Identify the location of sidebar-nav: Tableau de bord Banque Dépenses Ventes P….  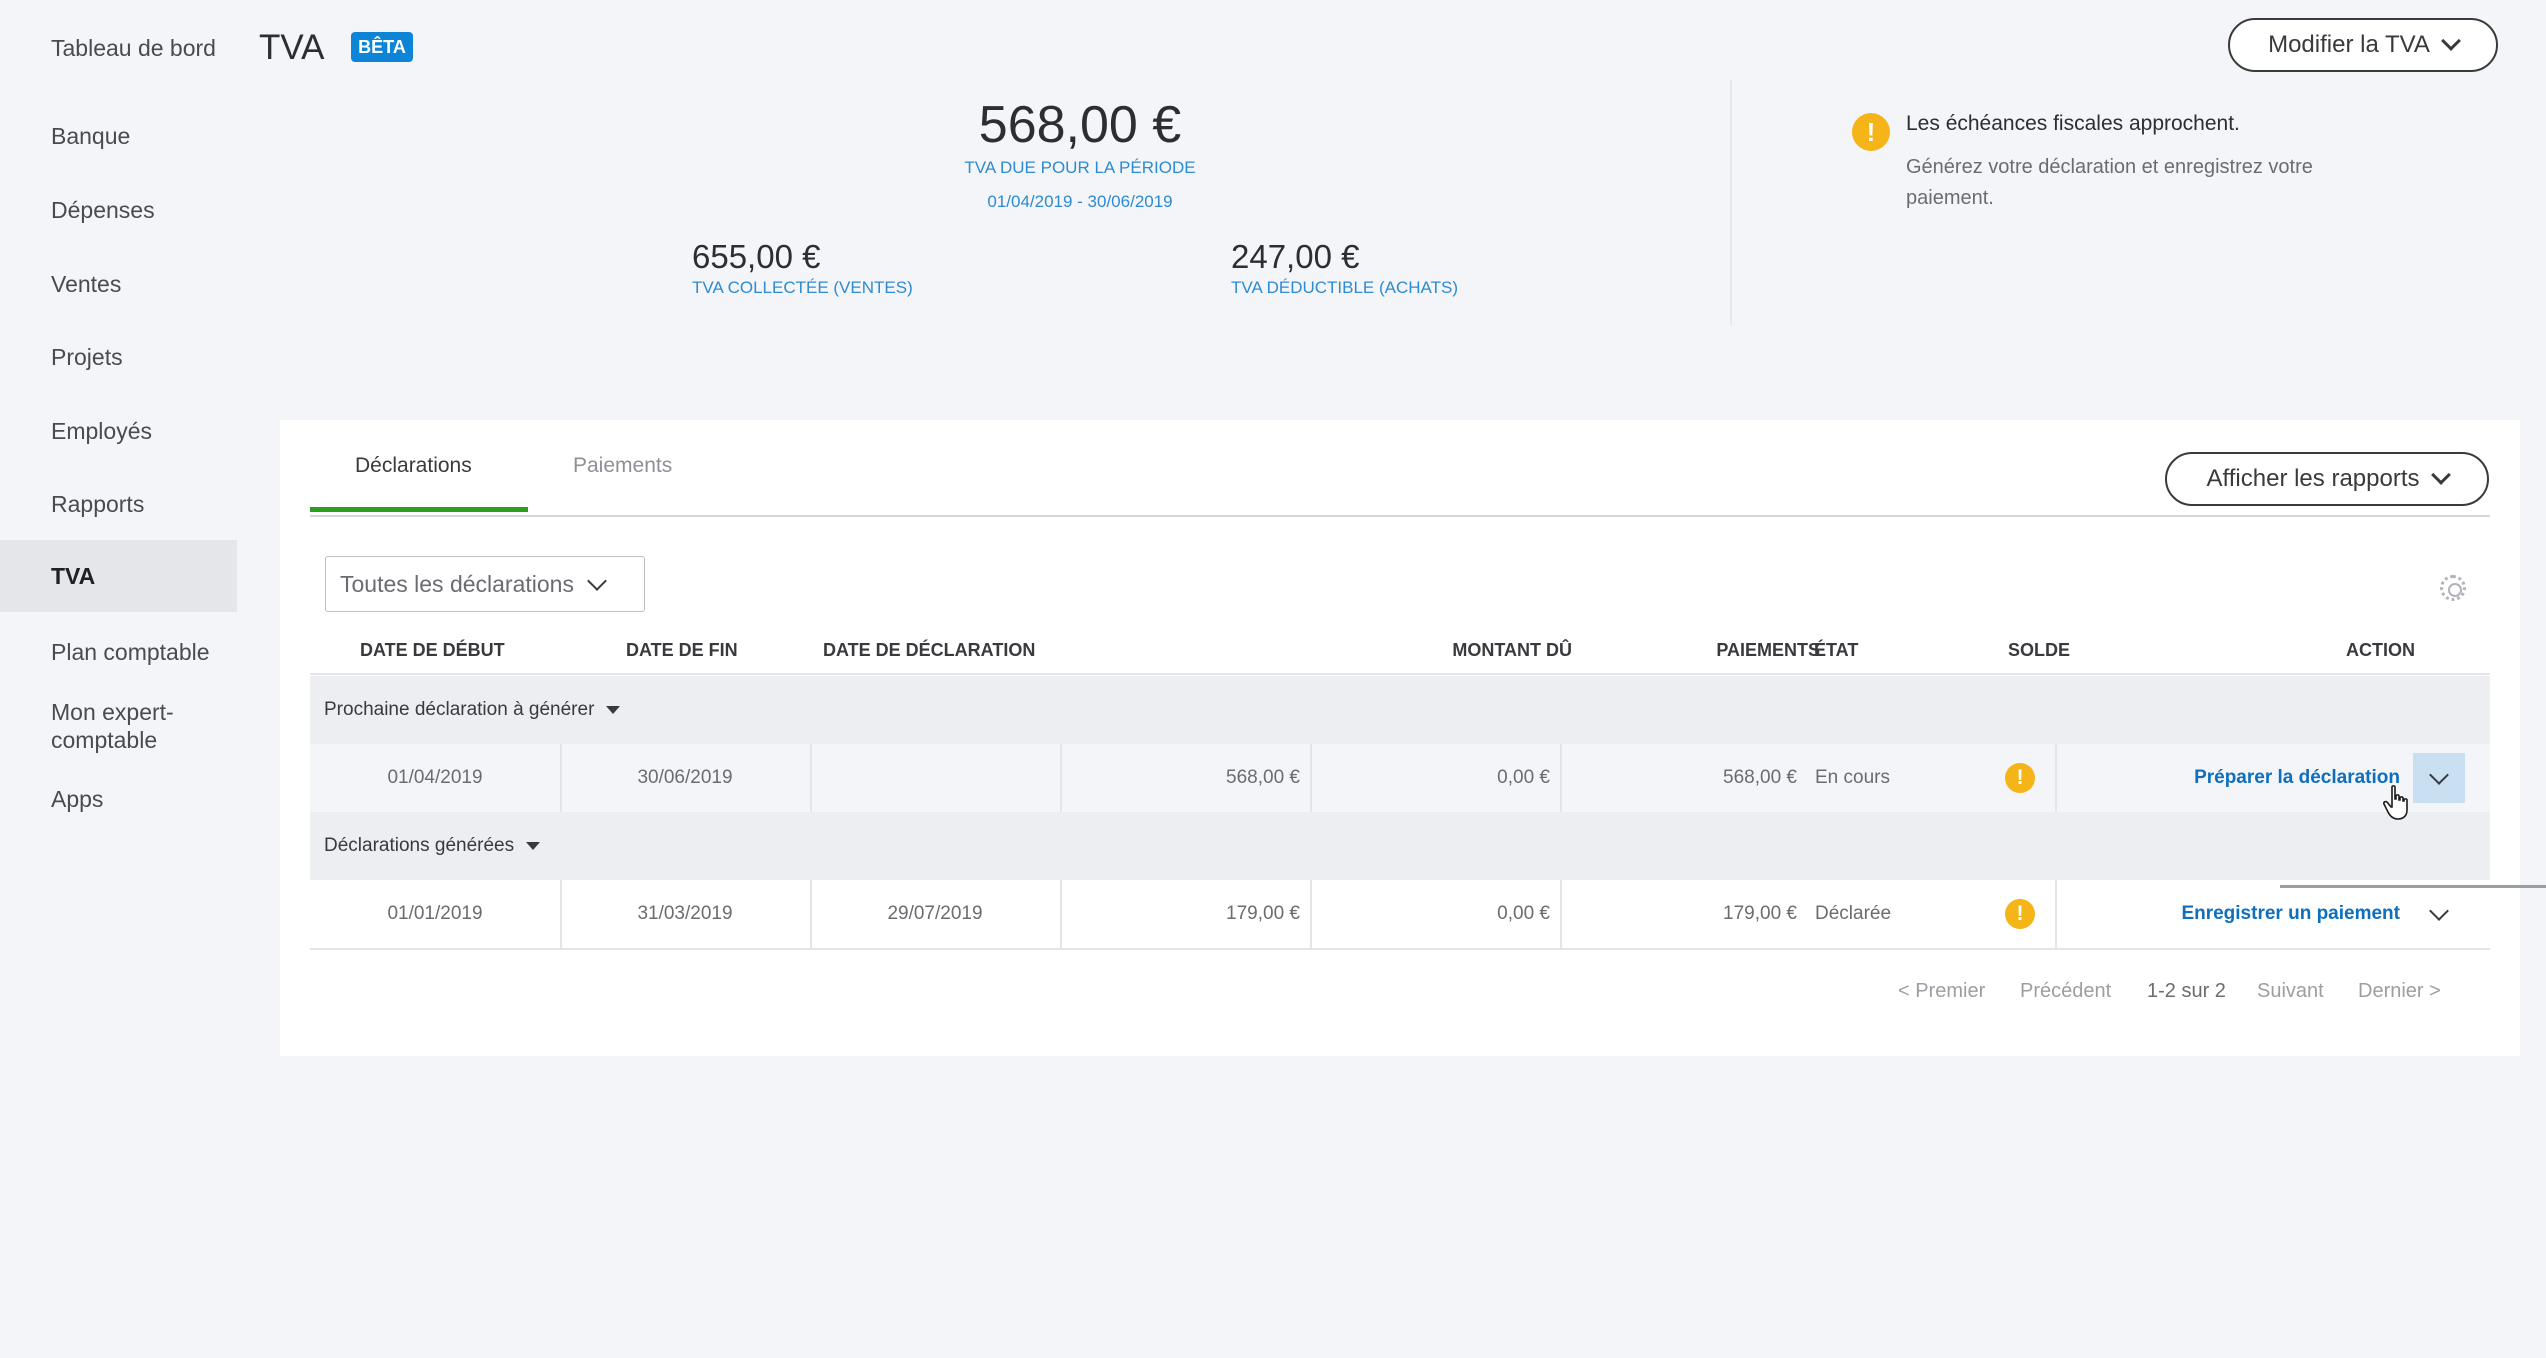
(120, 679).